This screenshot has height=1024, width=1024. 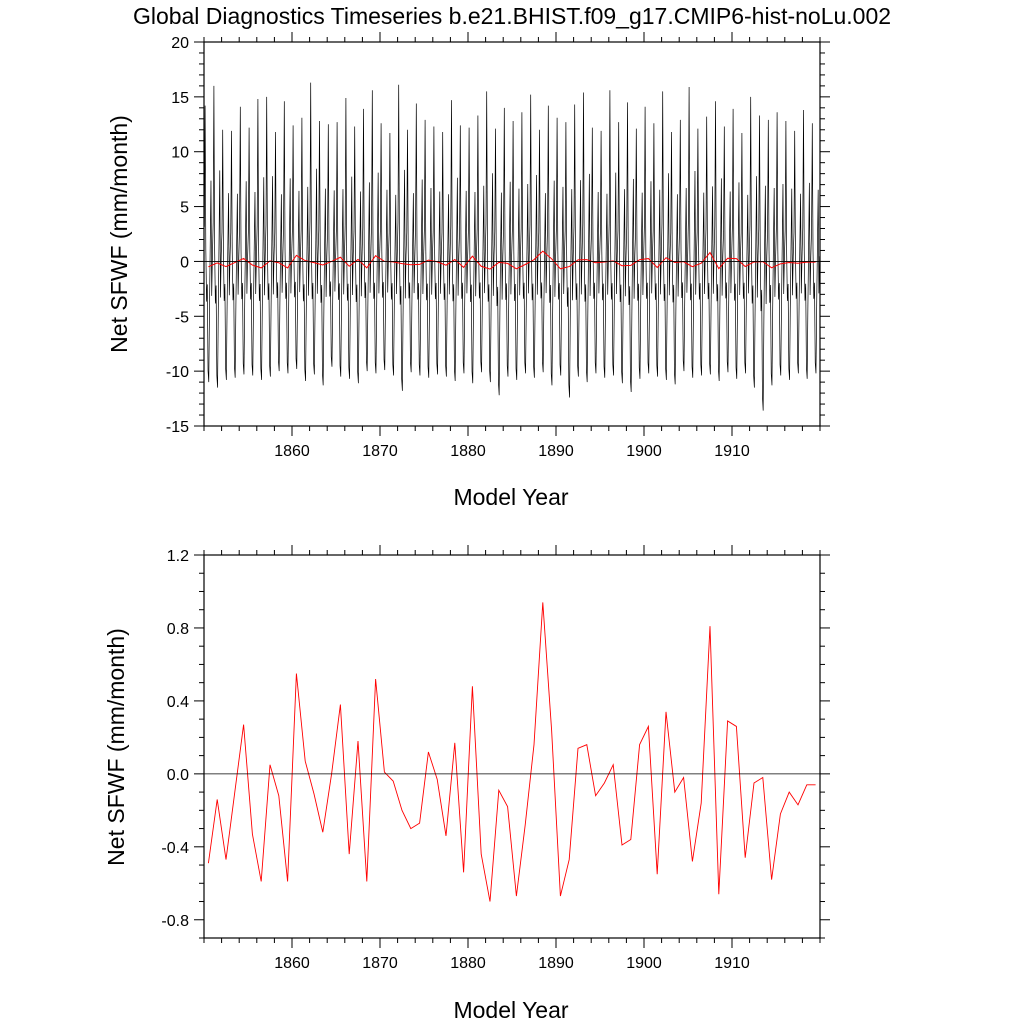 What do you see at coordinates (178, 702) in the screenshot?
I see `y-tick-label: 0.4` at bounding box center [178, 702].